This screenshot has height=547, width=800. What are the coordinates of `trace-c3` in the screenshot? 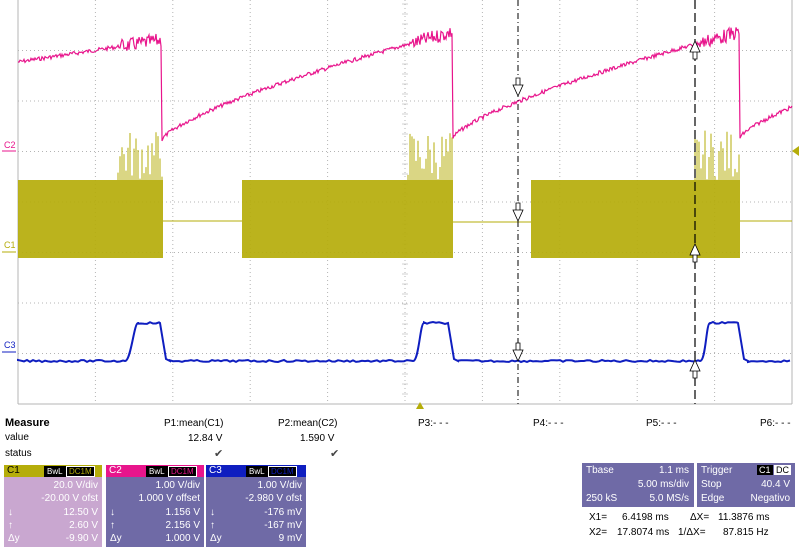 It's located at (404, 342).